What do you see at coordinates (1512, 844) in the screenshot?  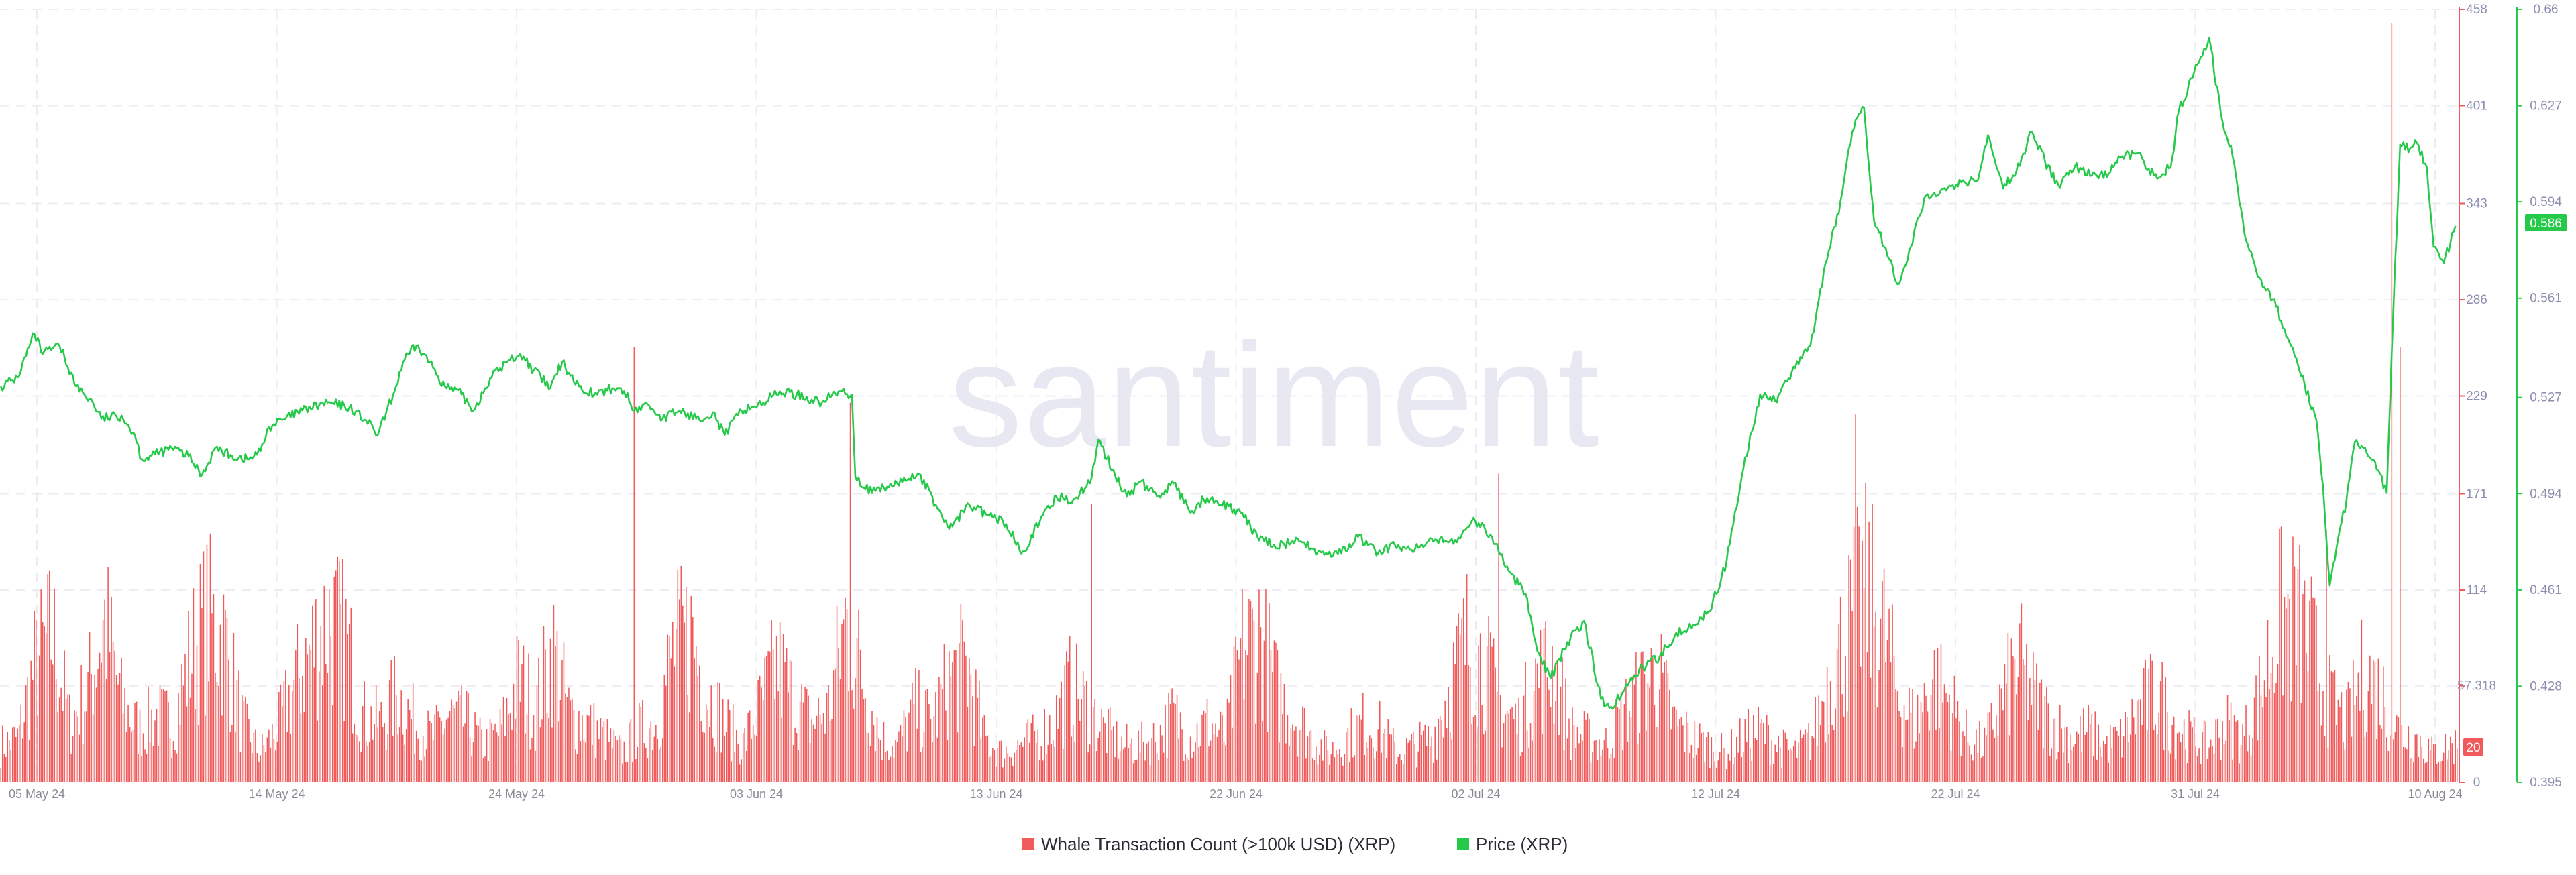 I see `legend-item-price: Price (XRP)` at bounding box center [1512, 844].